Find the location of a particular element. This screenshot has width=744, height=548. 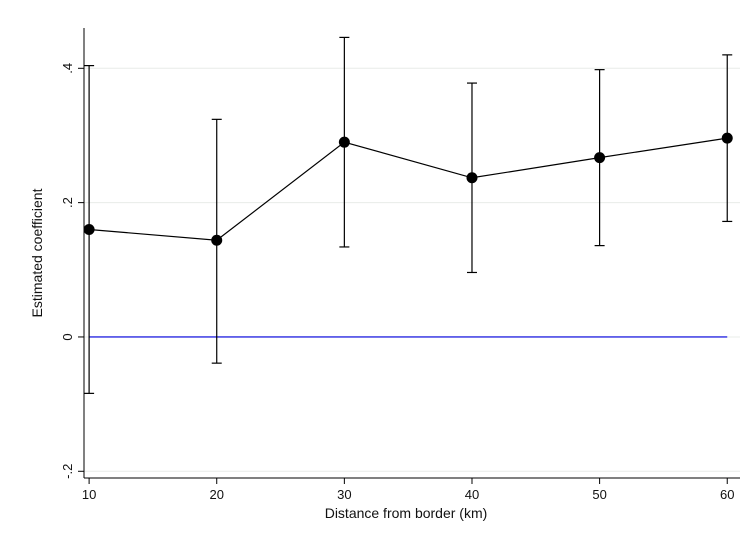

y-tick-label: .4 is located at coordinates (67, 68).